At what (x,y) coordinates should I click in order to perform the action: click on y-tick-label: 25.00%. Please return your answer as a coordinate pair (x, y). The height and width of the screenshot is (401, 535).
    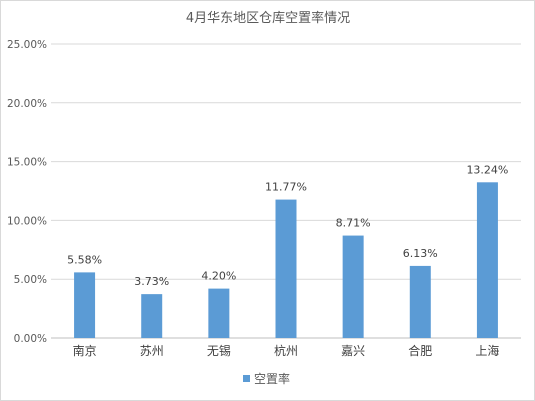
    Looking at the image, I should click on (27, 45).